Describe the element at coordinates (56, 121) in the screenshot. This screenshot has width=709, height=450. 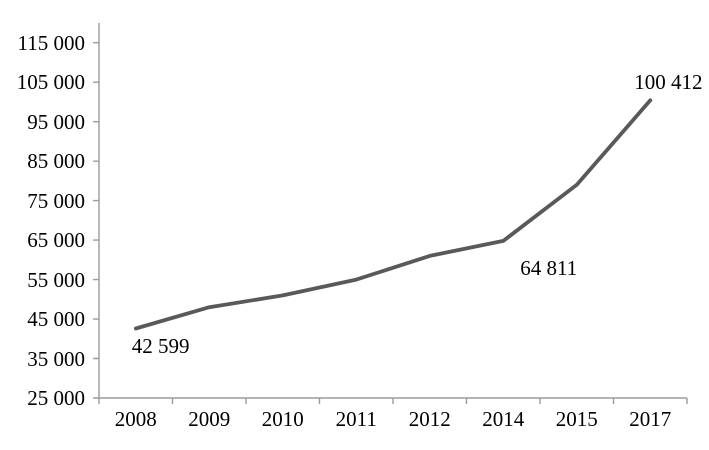
I see `y-axis-tick-label: 95 000` at that location.